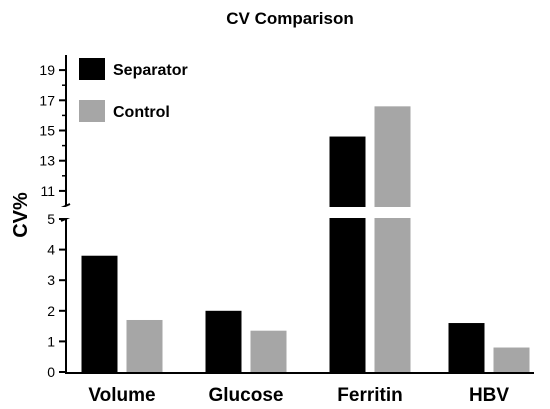  What do you see at coordinates (511, 359) in the screenshot?
I see `bar-control-hbv` at bounding box center [511, 359].